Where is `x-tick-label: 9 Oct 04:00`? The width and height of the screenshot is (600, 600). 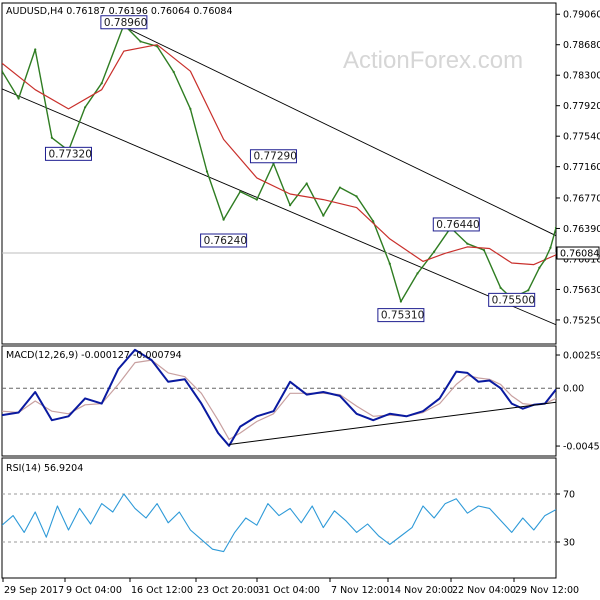 x-tick-label: 9 Oct 04:00 is located at coordinates (94, 590).